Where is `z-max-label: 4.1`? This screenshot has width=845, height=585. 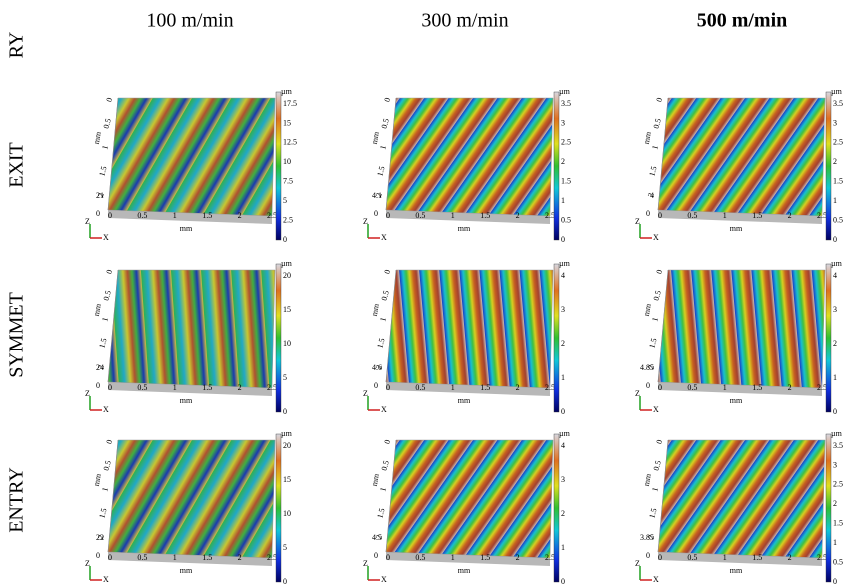 z-max-label: 4.1 is located at coordinates (377, 195).